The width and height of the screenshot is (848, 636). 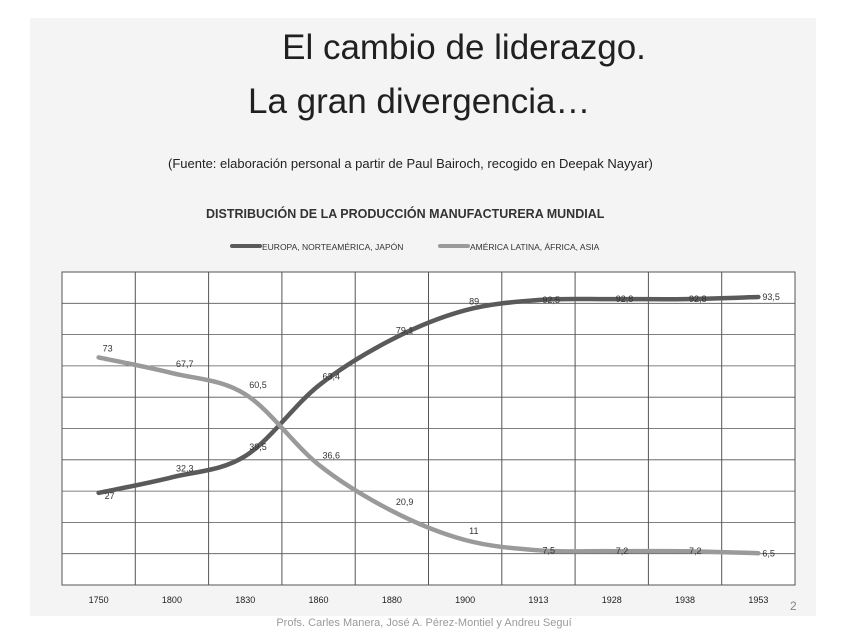 What do you see at coordinates (405, 330) in the screenshot?
I see `data-label: 79,1` at bounding box center [405, 330].